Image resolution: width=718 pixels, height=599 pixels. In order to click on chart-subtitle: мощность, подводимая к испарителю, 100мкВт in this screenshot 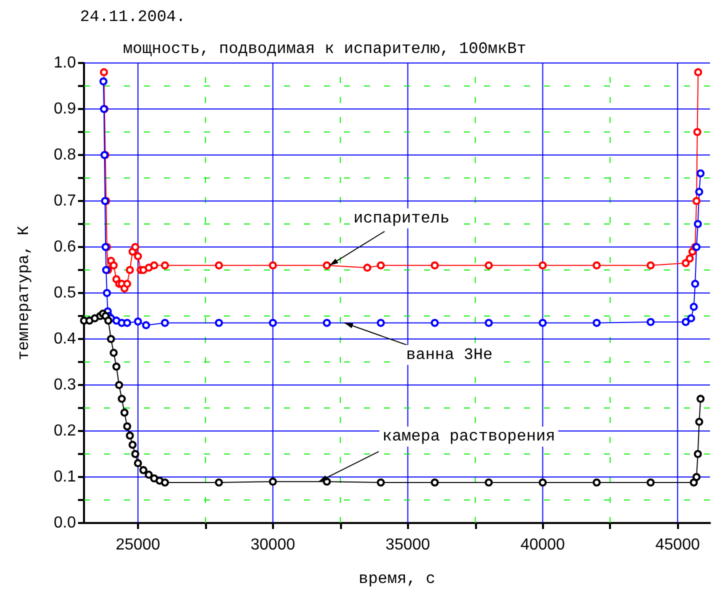, I will do `click(324, 49)`.